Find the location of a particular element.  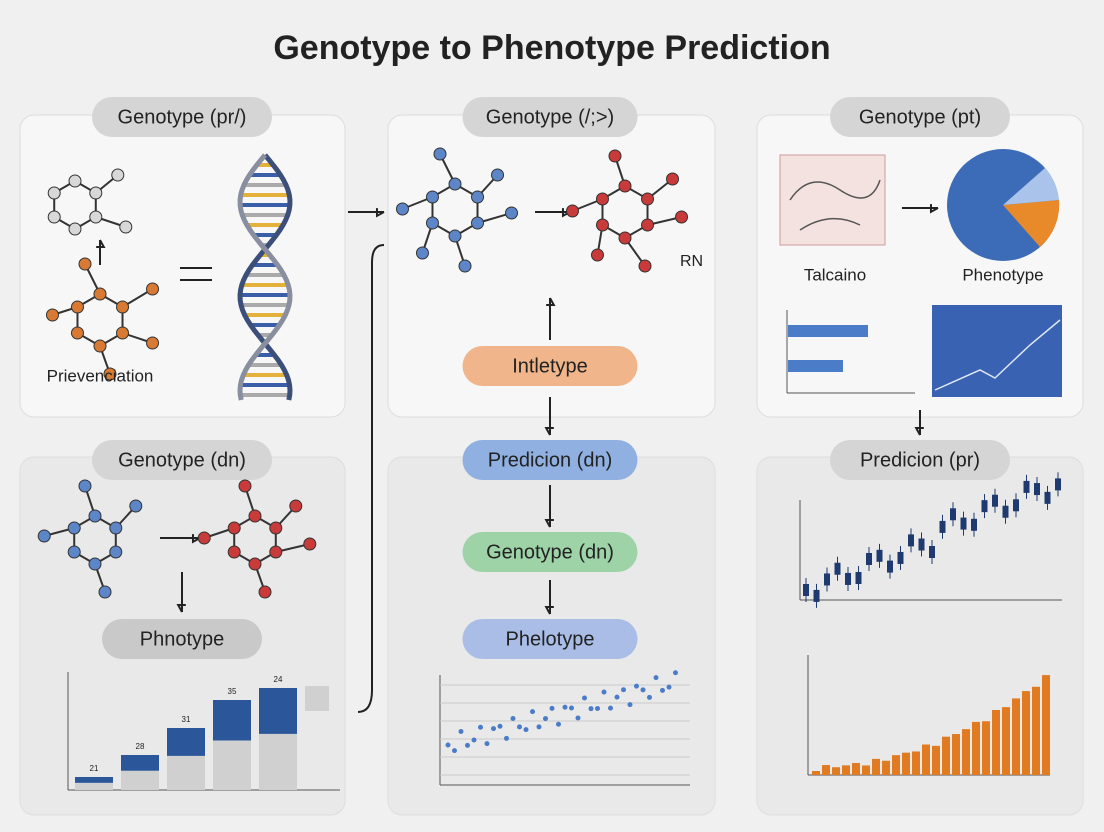

pill-label: Phnotype is located at coordinates (182, 639).